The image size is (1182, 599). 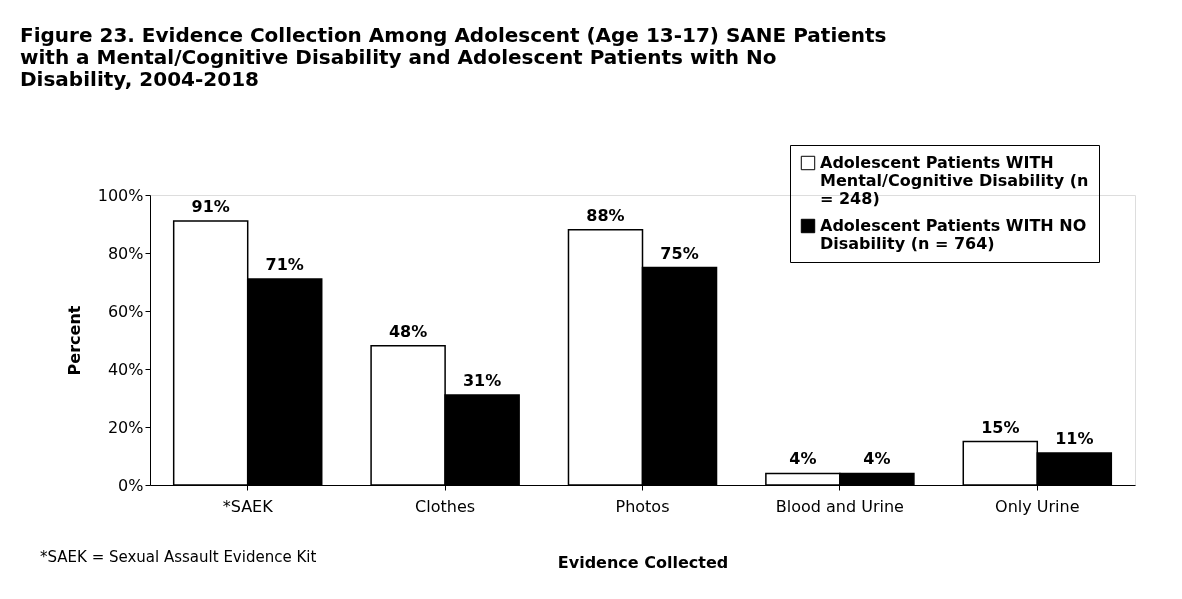 What do you see at coordinates (1037, 506) in the screenshot?
I see `x-tick-label: Only Urine` at bounding box center [1037, 506].